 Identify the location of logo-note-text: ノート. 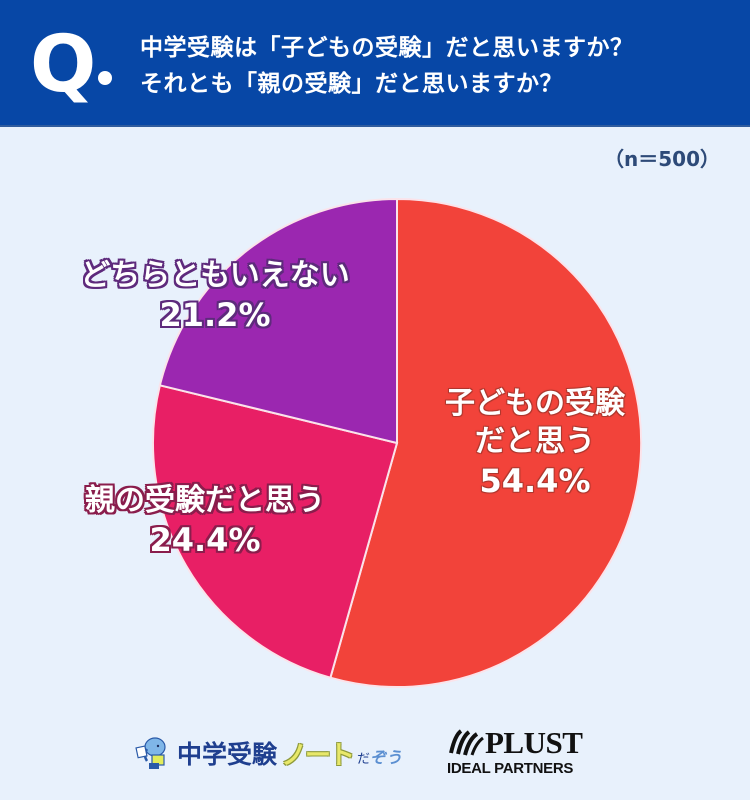
(318, 755).